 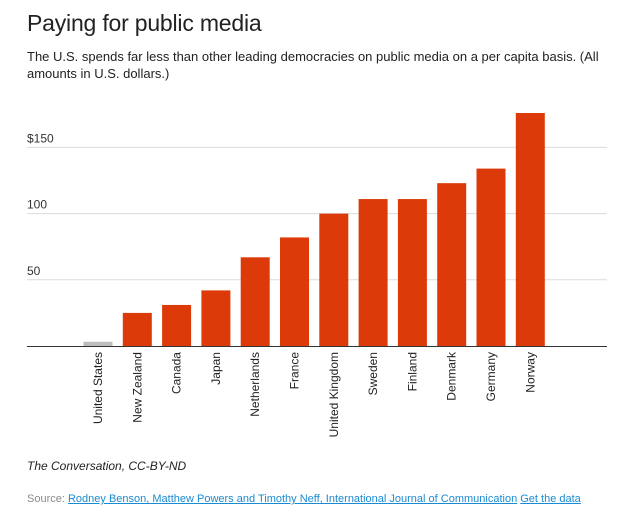 I want to click on y-axis-tick-labels: 50 100 $150, so click(x=40, y=204).